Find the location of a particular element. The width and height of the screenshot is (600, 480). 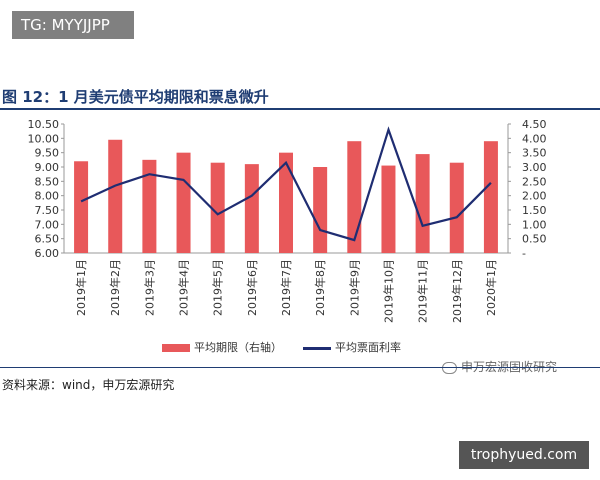

legend-item-bar: 平均期限（右轴） is located at coordinates (222, 347).